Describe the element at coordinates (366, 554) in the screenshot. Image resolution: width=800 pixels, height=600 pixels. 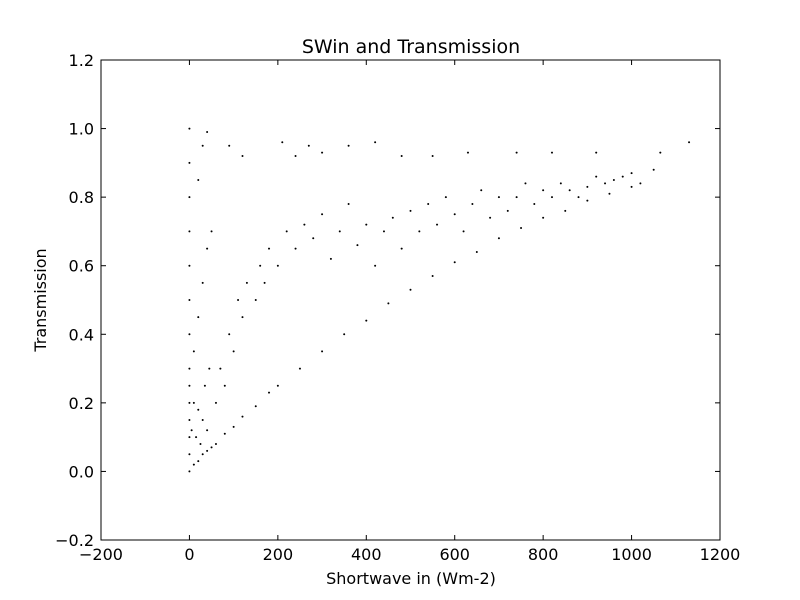
I see `x-tick-label: 400` at that location.